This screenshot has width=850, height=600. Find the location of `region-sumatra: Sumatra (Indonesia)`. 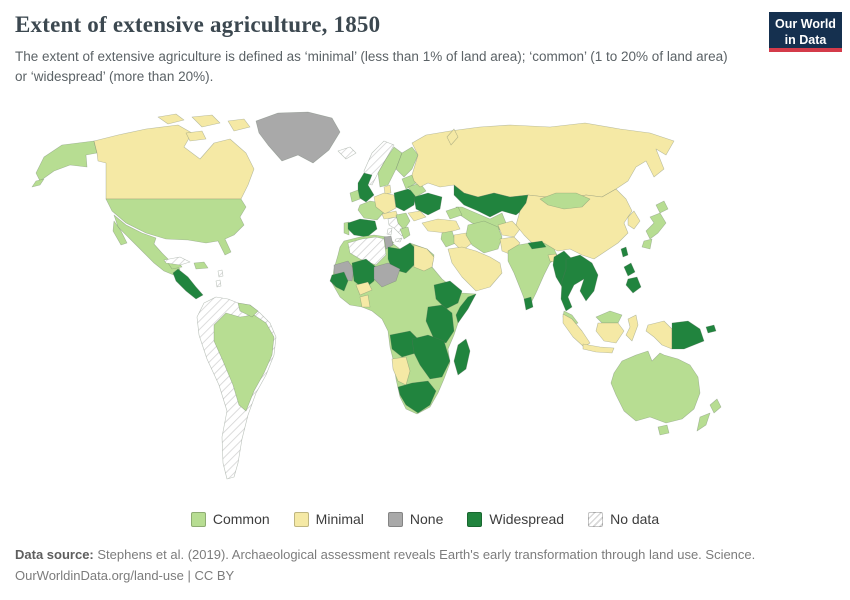

region-sumatra: Sumatra (Indonesia) is located at coordinates (576, 330).